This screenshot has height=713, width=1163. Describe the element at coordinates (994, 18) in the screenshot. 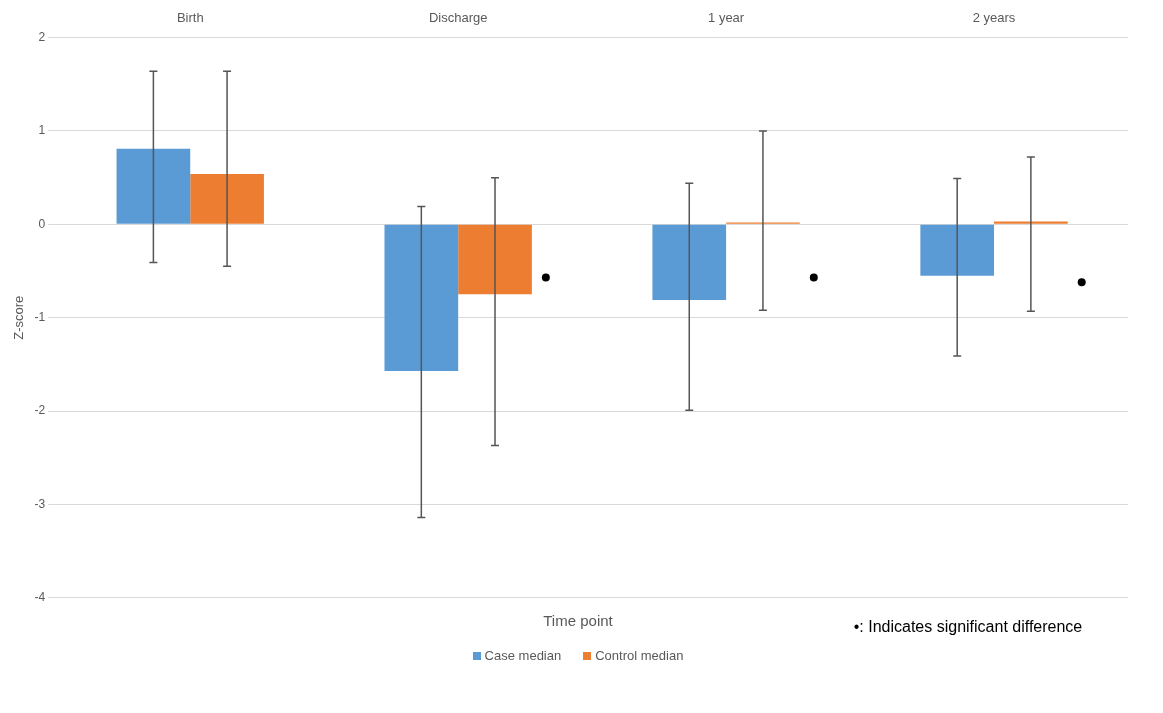

I see `x-tick-label: 2 years` at that location.